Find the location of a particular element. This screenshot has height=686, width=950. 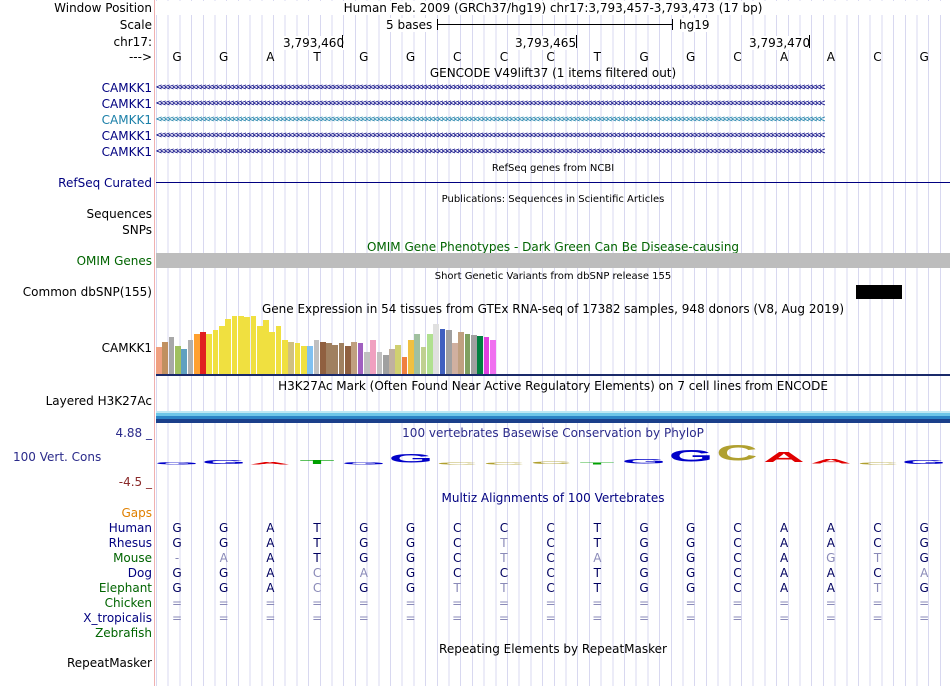

conservation-base: G is located at coordinates (177, 463).